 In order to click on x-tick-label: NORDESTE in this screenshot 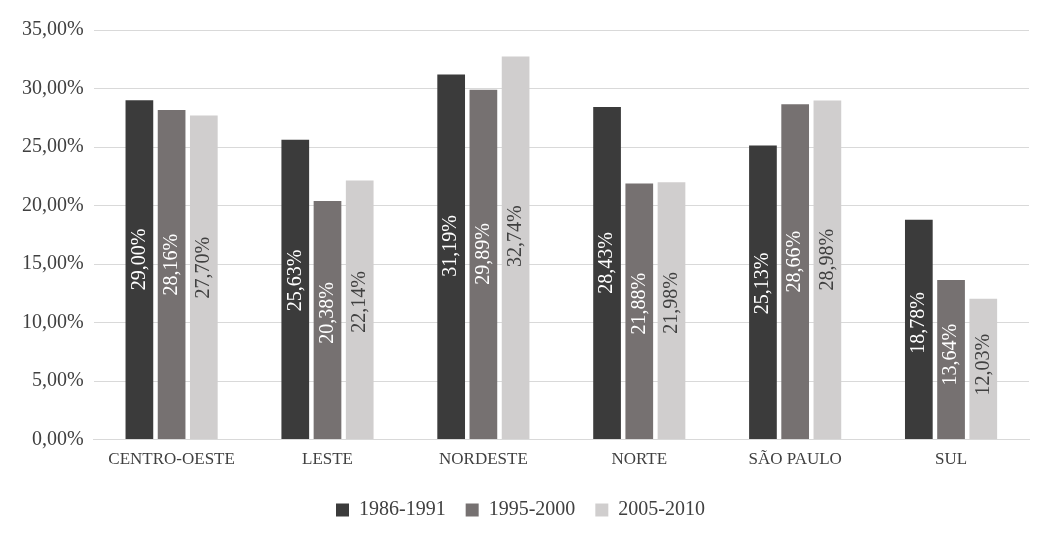, I will do `click(483, 459)`.